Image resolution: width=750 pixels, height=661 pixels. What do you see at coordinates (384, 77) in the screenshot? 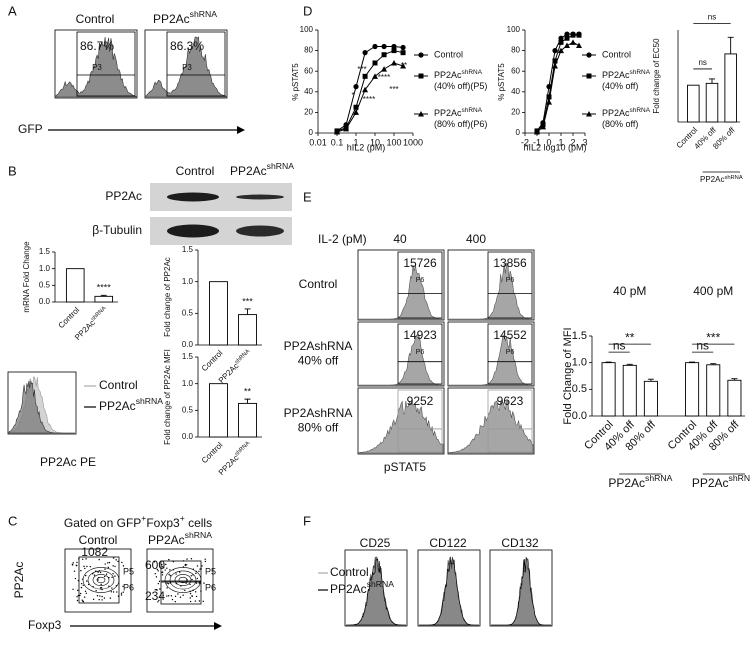
I see `significance: ****` at bounding box center [384, 77].